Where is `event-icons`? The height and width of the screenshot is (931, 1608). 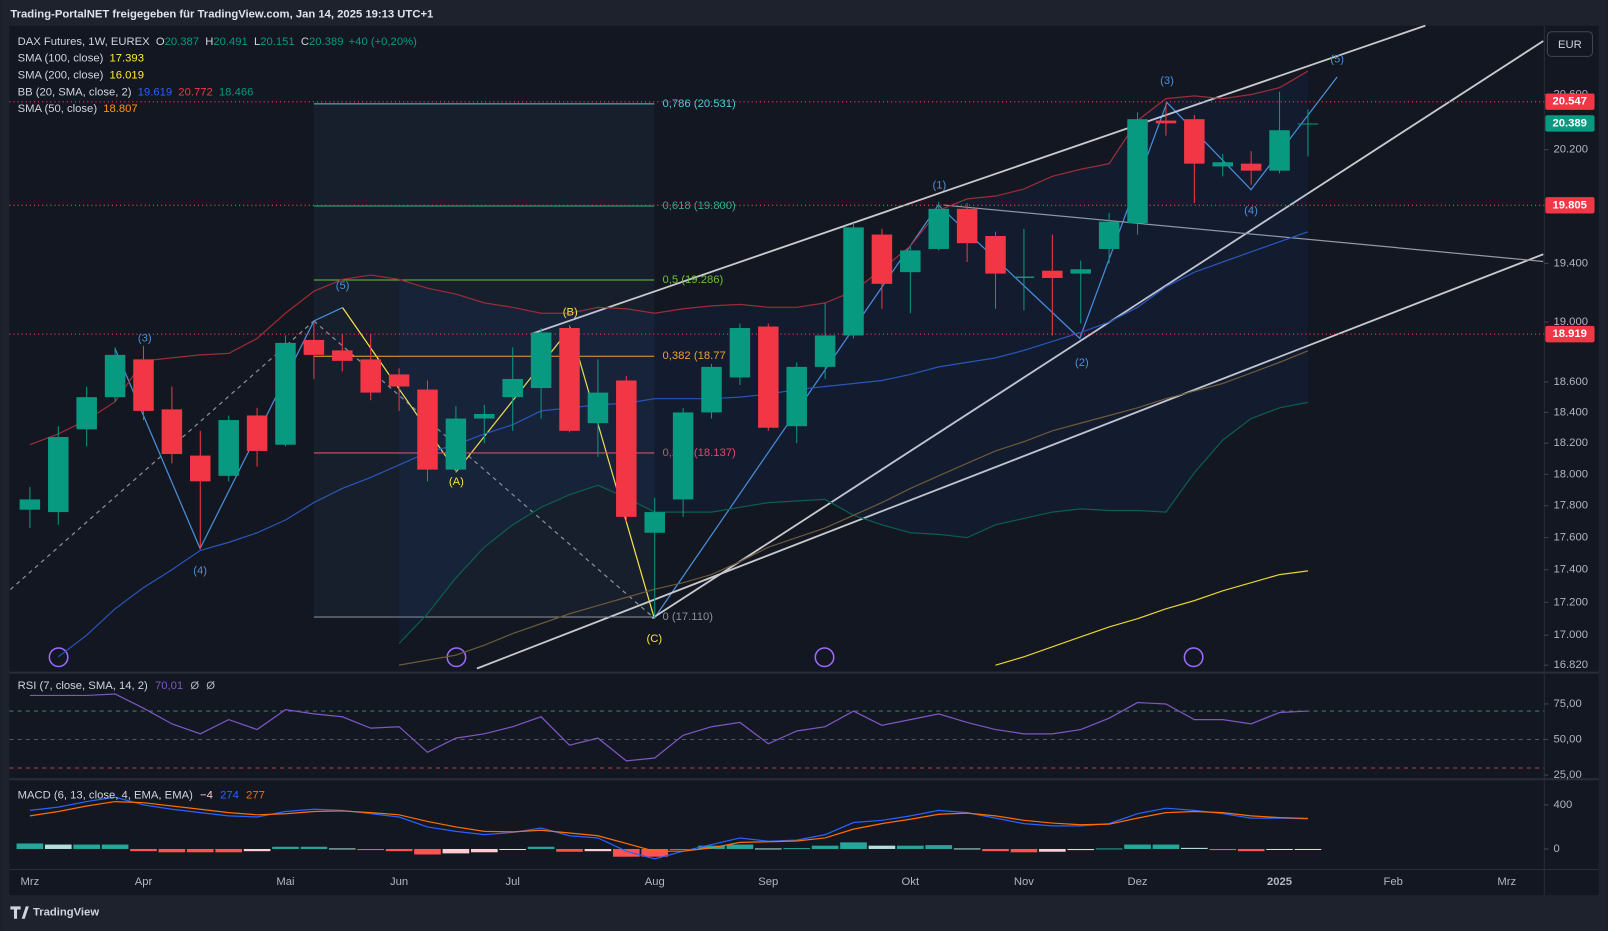 event-icons is located at coordinates (626, 657).